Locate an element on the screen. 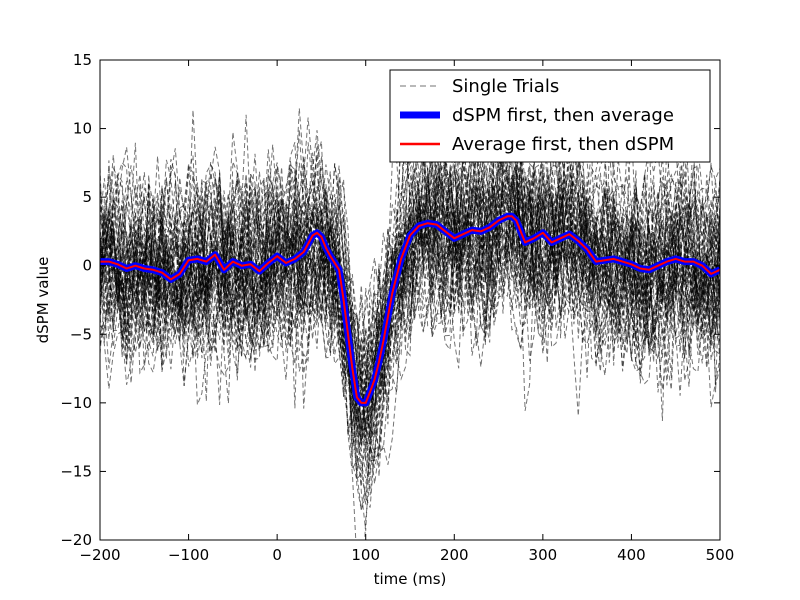  y-tick-label: −10 is located at coordinates (76, 403).